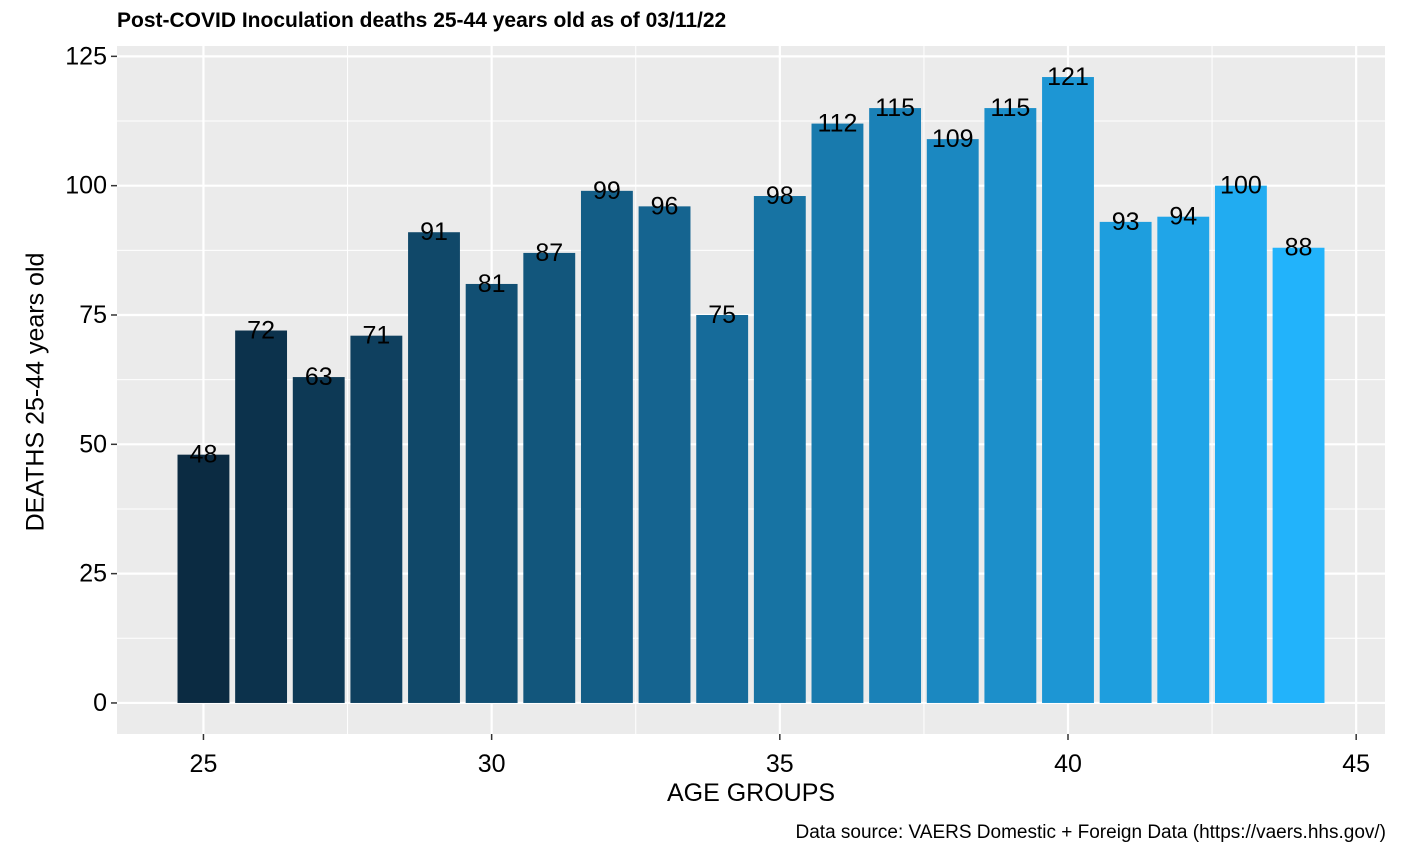  What do you see at coordinates (1241, 186) in the screenshot?
I see `data-label-43: 100` at bounding box center [1241, 186].